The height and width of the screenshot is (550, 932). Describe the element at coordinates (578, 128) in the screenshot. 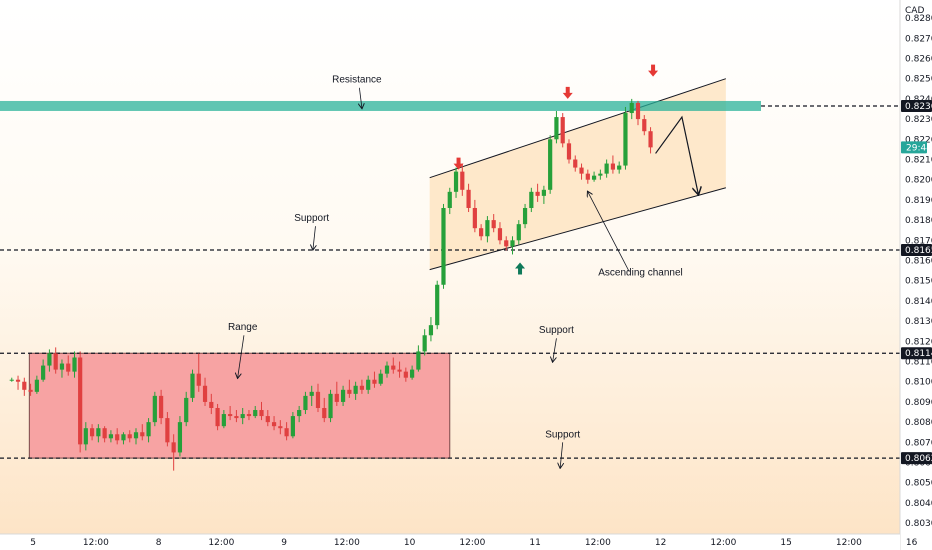

I see `channel-upper-line` at that location.